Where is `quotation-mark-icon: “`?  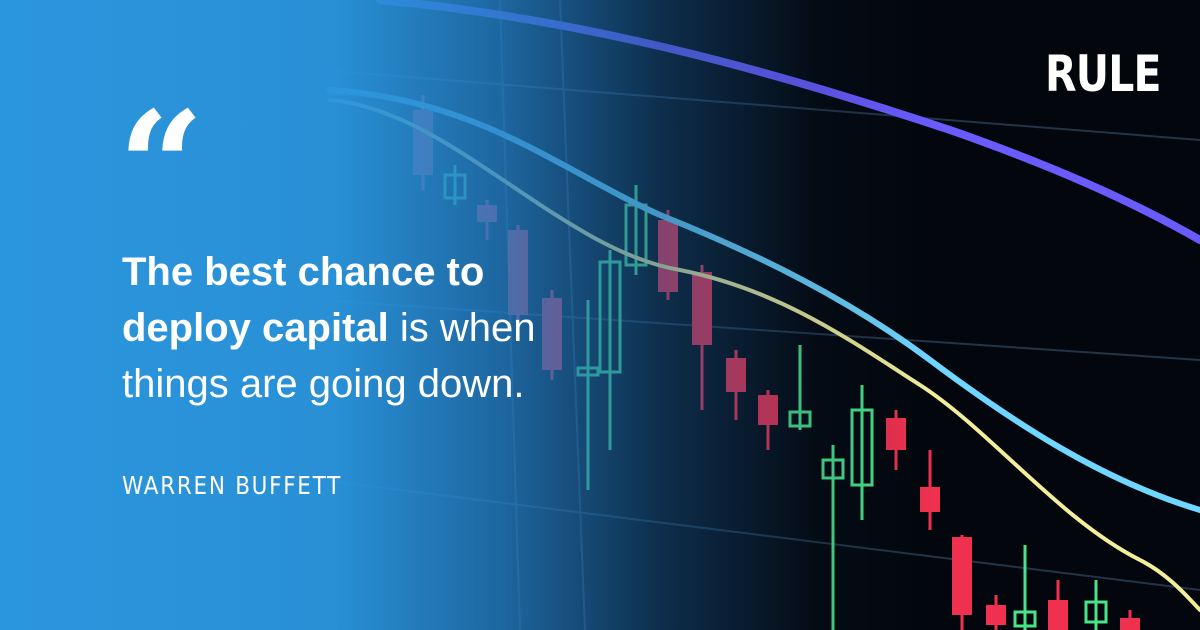 quotation-mark-icon: “ is located at coordinates (161, 167).